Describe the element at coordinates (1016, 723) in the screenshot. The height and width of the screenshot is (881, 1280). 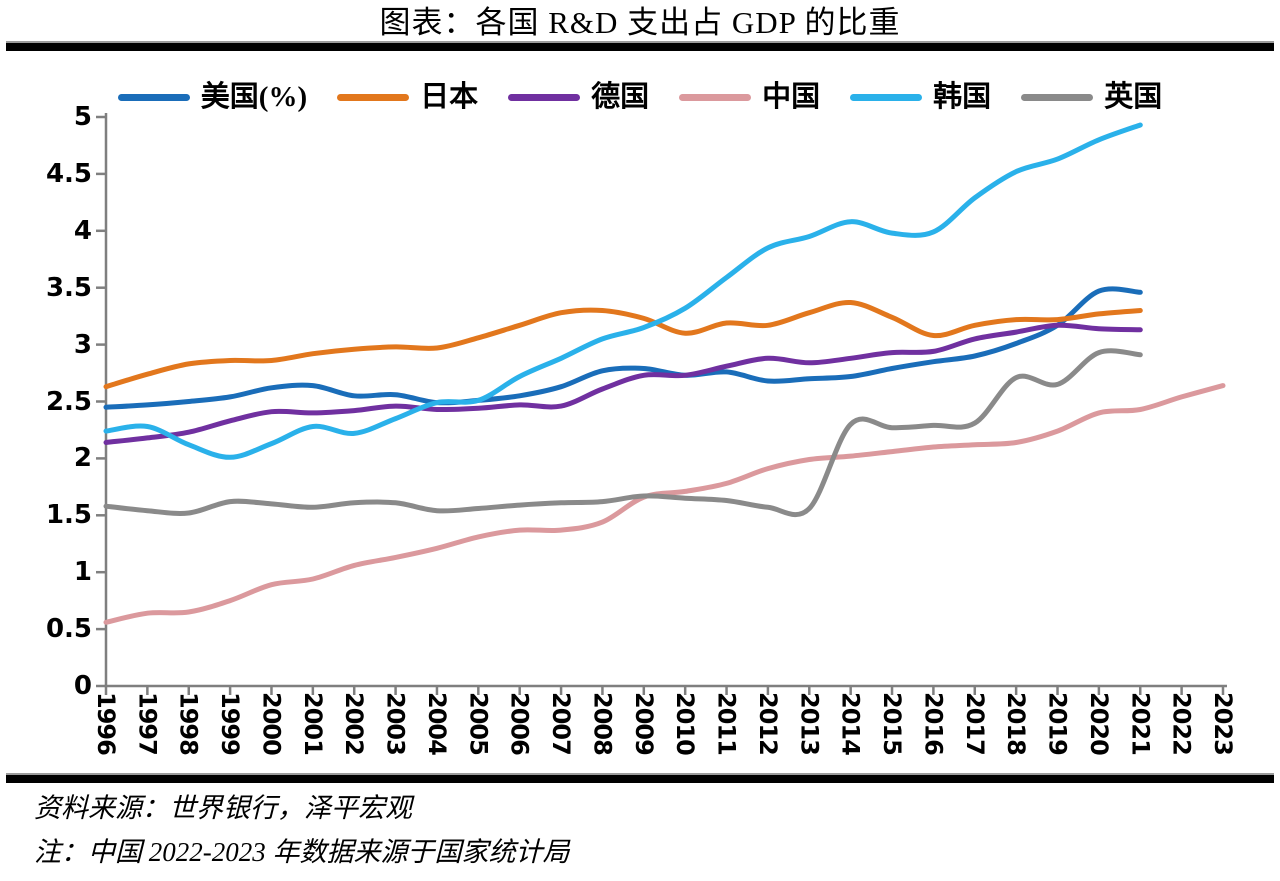
I see `x-axis-tick-label: 2018` at that location.